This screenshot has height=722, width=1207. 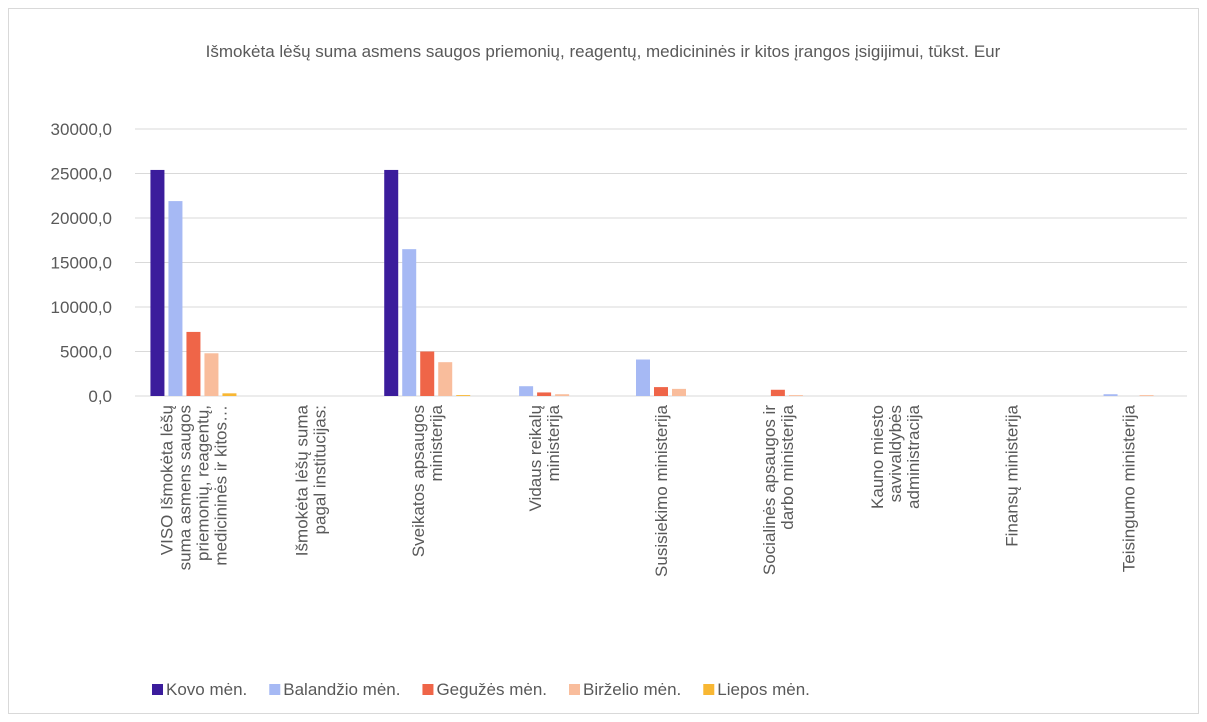 I want to click on label-line: Vidaus reikalų, so click(x=535, y=458).